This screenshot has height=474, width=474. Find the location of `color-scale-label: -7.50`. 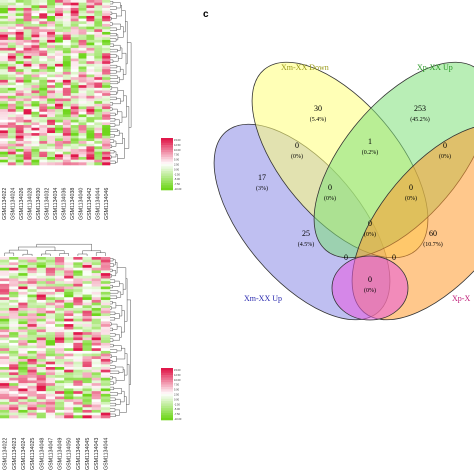

color-scale-label: -7.50 is located at coordinates (177, 184).